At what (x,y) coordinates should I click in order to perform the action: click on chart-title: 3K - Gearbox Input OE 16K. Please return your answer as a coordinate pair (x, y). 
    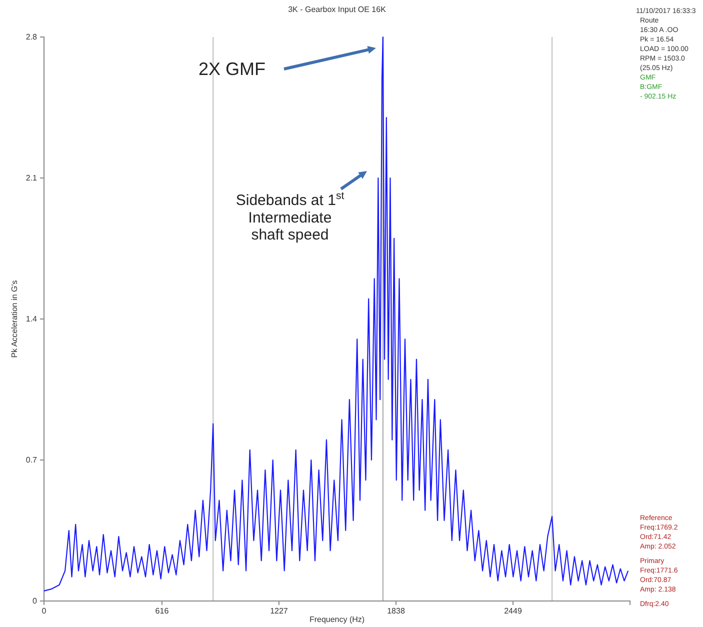
    Looking at the image, I should click on (337, 9).